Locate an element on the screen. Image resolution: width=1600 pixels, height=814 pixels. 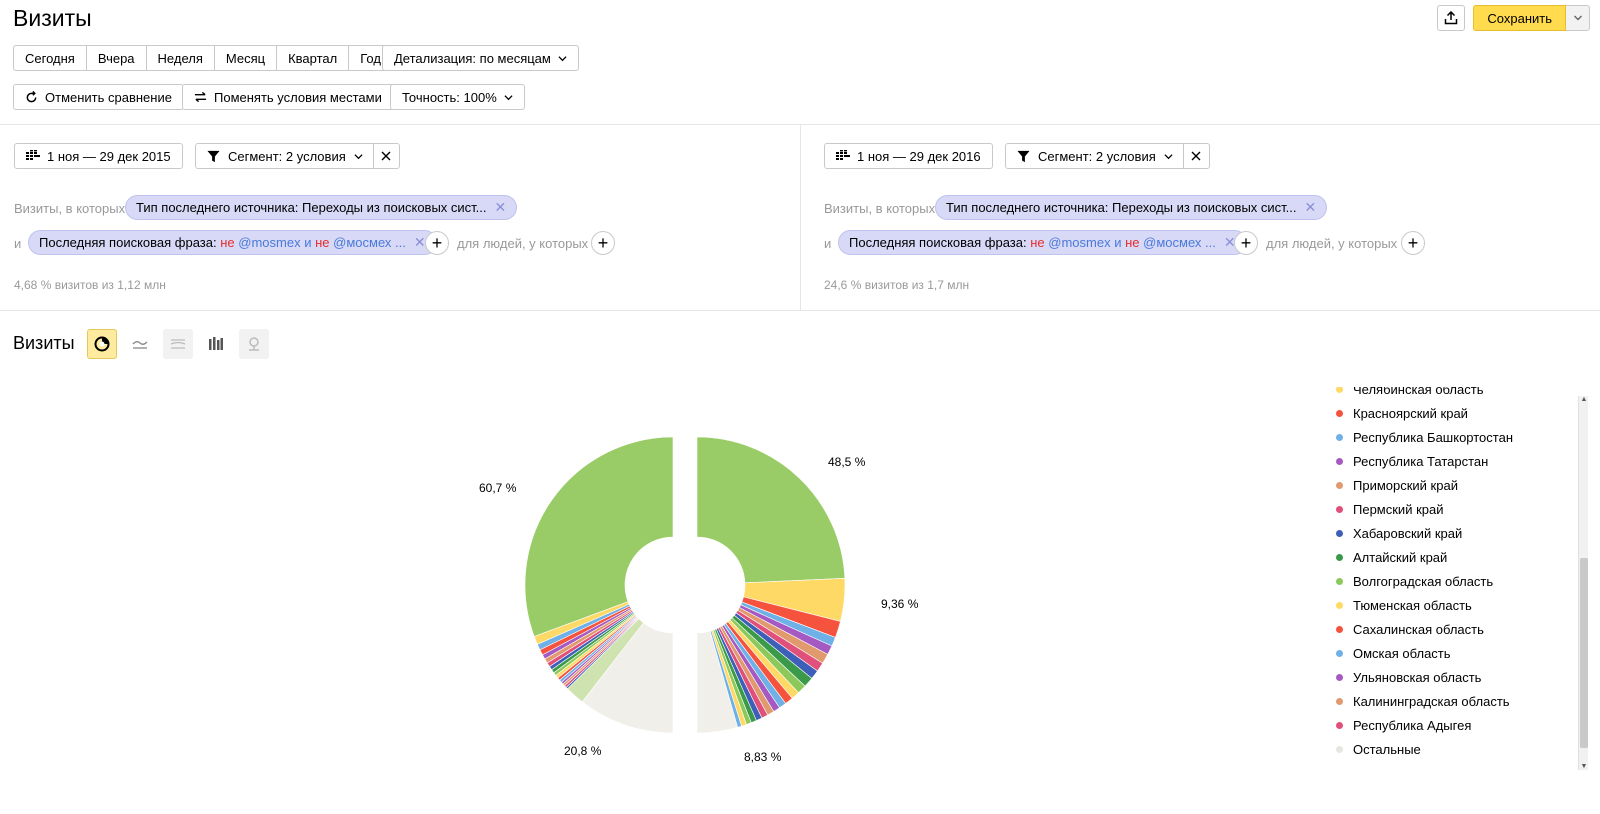
legend-label: Республика Татарстан is located at coordinates (1421, 461).